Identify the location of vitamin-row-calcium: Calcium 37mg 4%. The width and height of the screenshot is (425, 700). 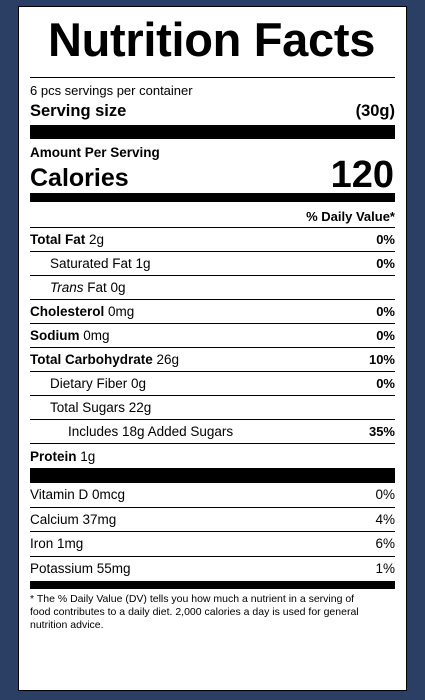
(212, 520).